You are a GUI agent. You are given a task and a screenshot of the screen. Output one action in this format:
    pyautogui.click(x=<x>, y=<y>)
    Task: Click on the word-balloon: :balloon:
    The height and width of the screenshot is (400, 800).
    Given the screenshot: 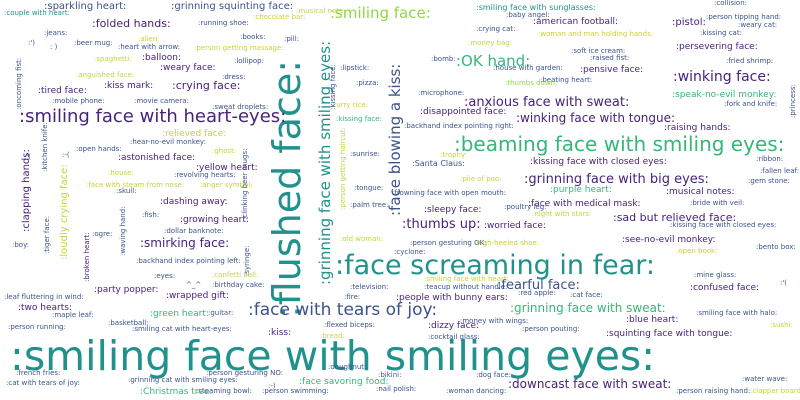 What is the action you would take?
    pyautogui.click(x=162, y=58)
    